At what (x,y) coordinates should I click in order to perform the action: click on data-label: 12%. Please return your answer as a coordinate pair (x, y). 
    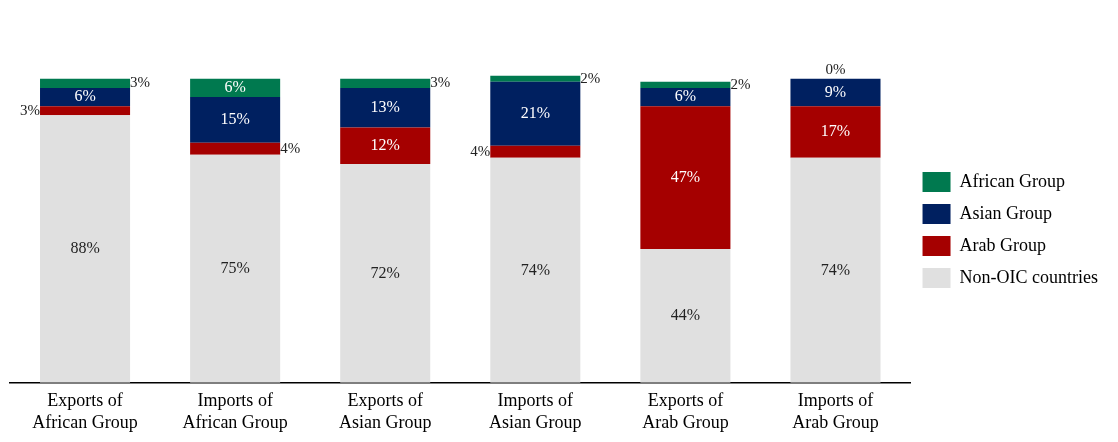
    Looking at the image, I should click on (385, 144).